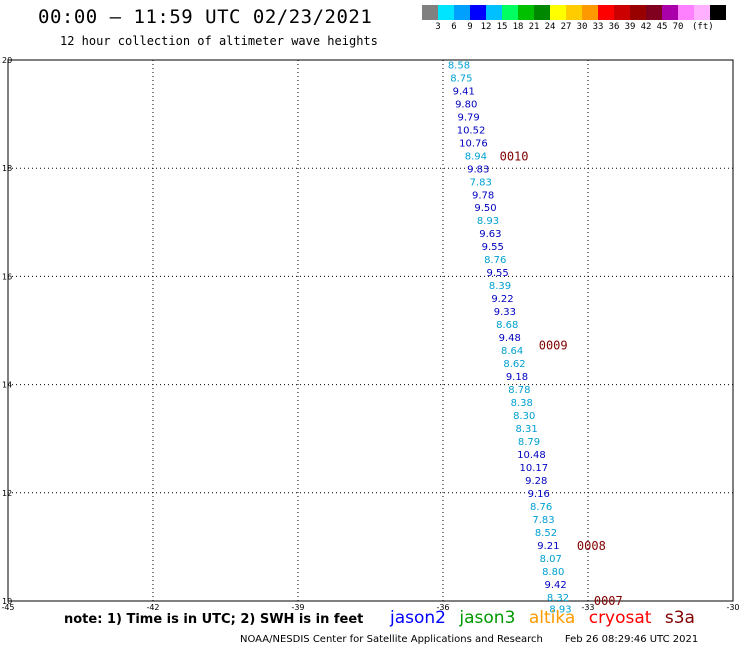  What do you see at coordinates (646, 27) in the screenshot?
I see `color-scale-label: 42` at bounding box center [646, 27].